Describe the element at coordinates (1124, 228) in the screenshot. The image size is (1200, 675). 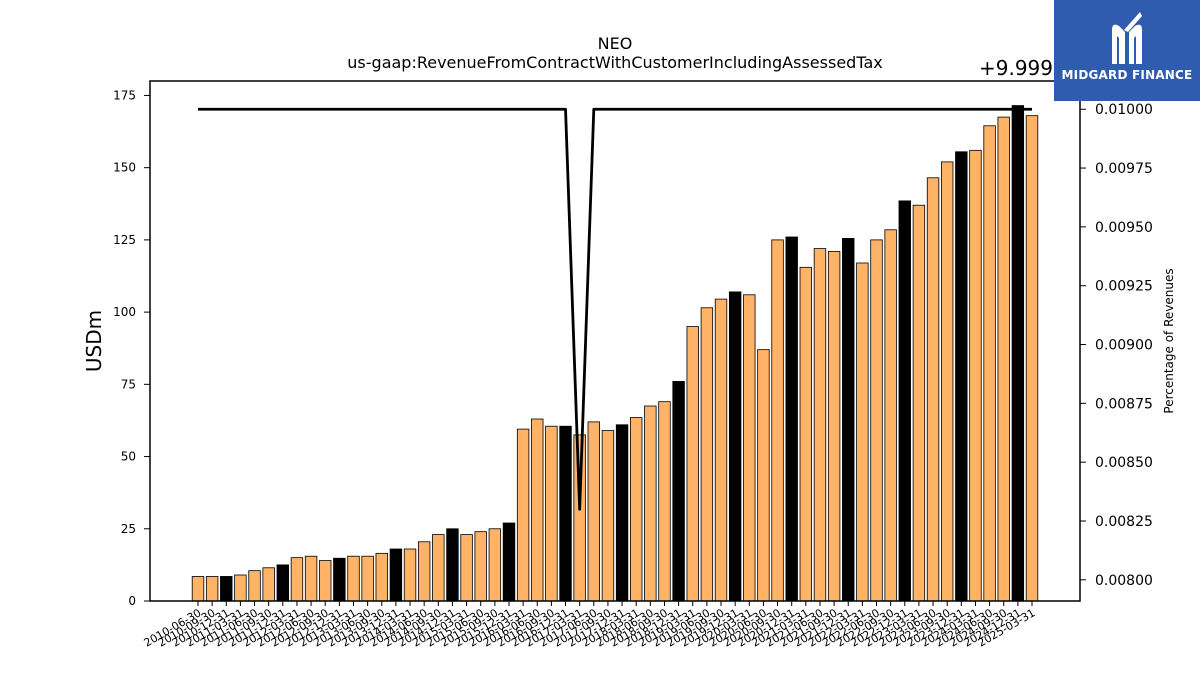
I see `y2-tick-label: 0.00950` at that location.